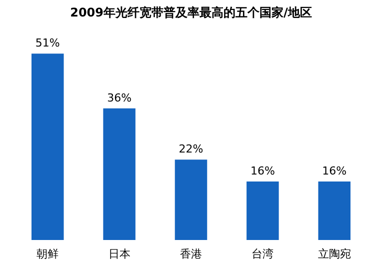 This screenshot has width=392, height=267. I want to click on x-tick-label: 香港, so click(191, 254).